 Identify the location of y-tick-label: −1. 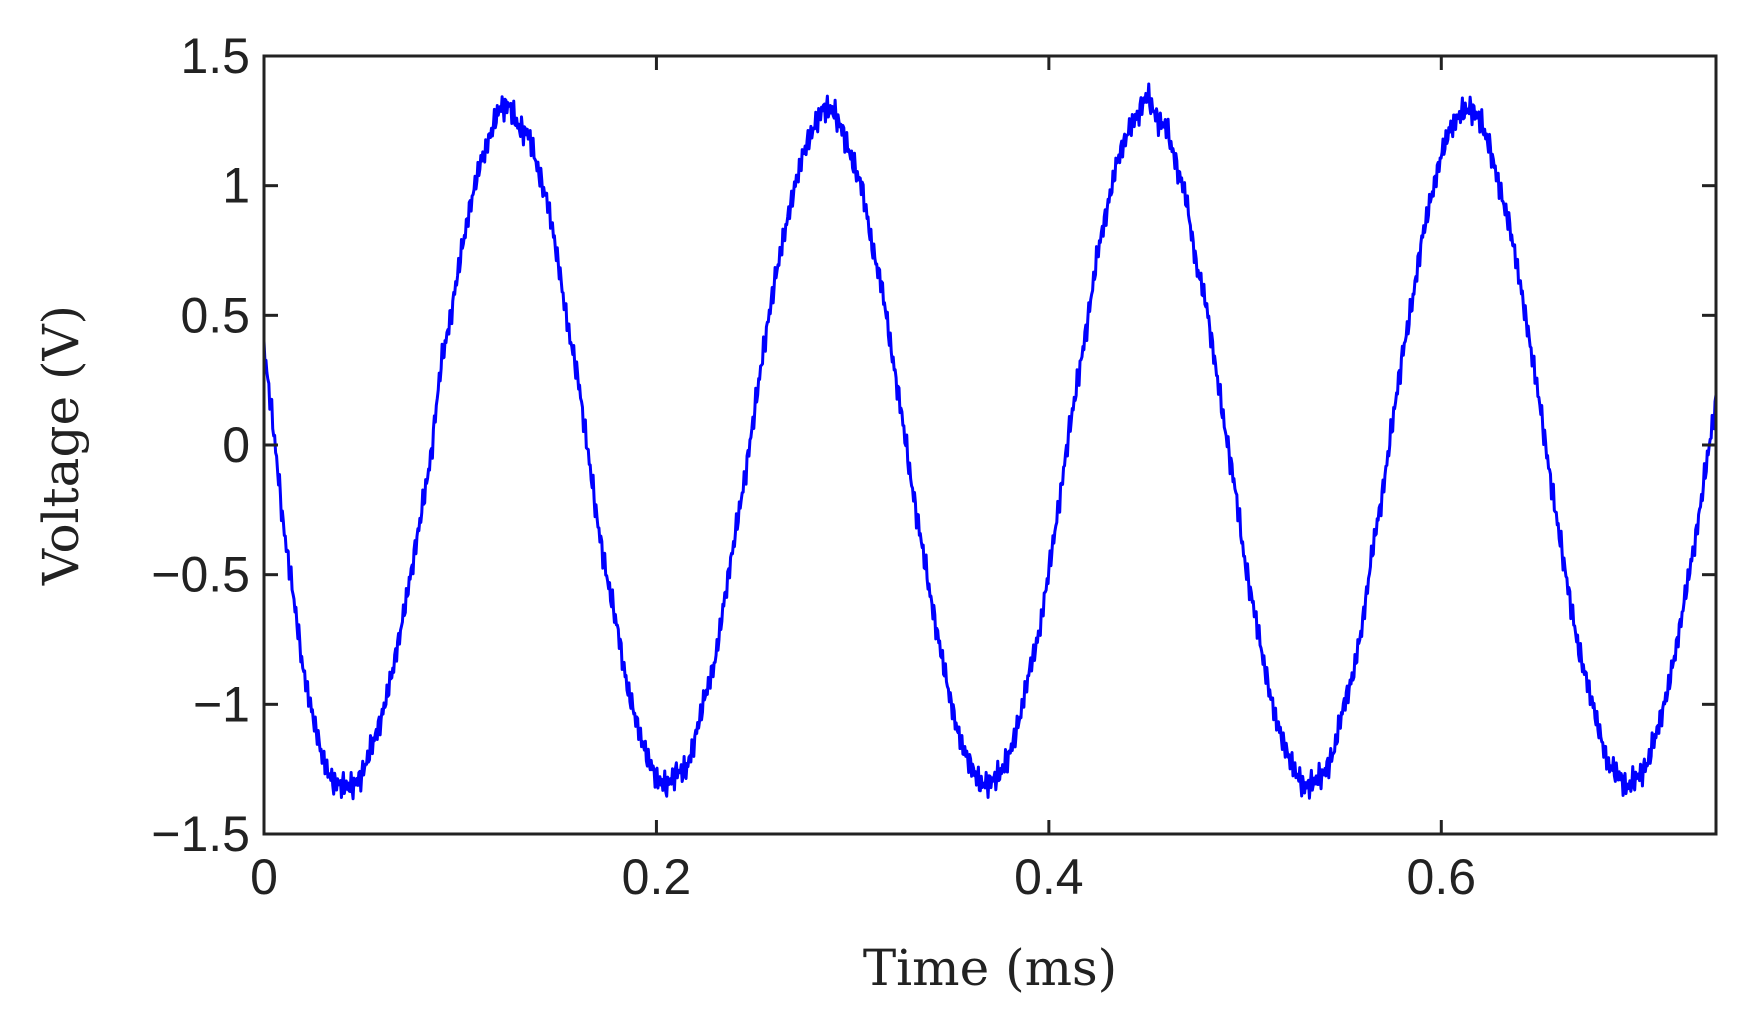
(221, 704).